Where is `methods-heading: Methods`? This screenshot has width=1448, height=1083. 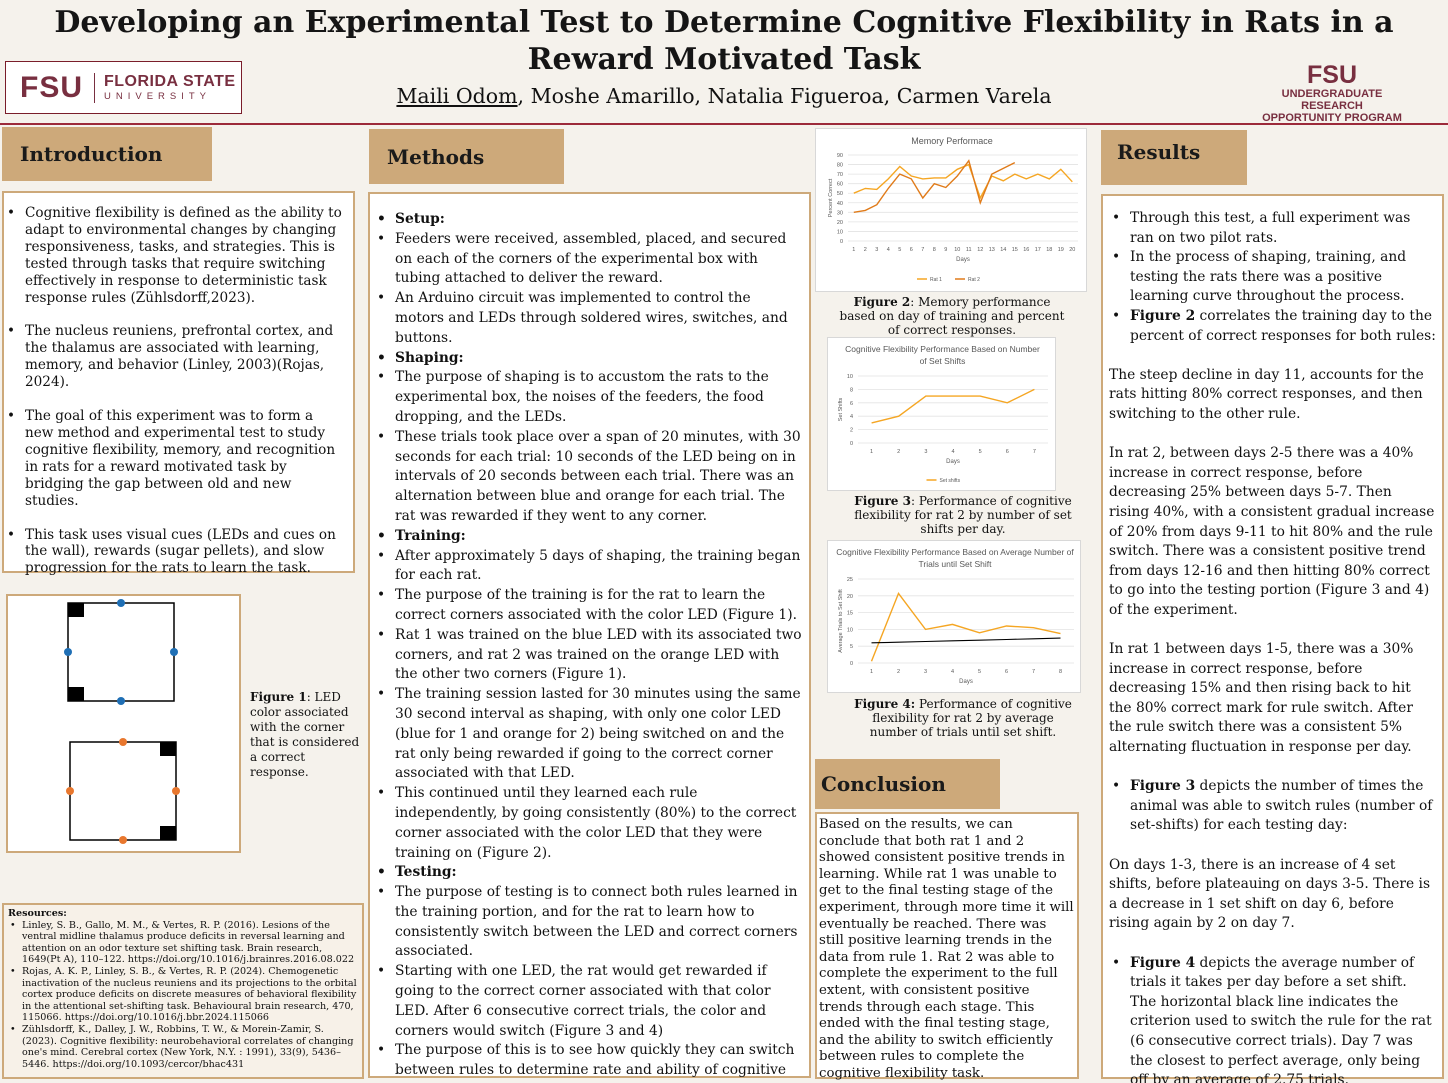 methods-heading: Methods is located at coordinates (466, 156).